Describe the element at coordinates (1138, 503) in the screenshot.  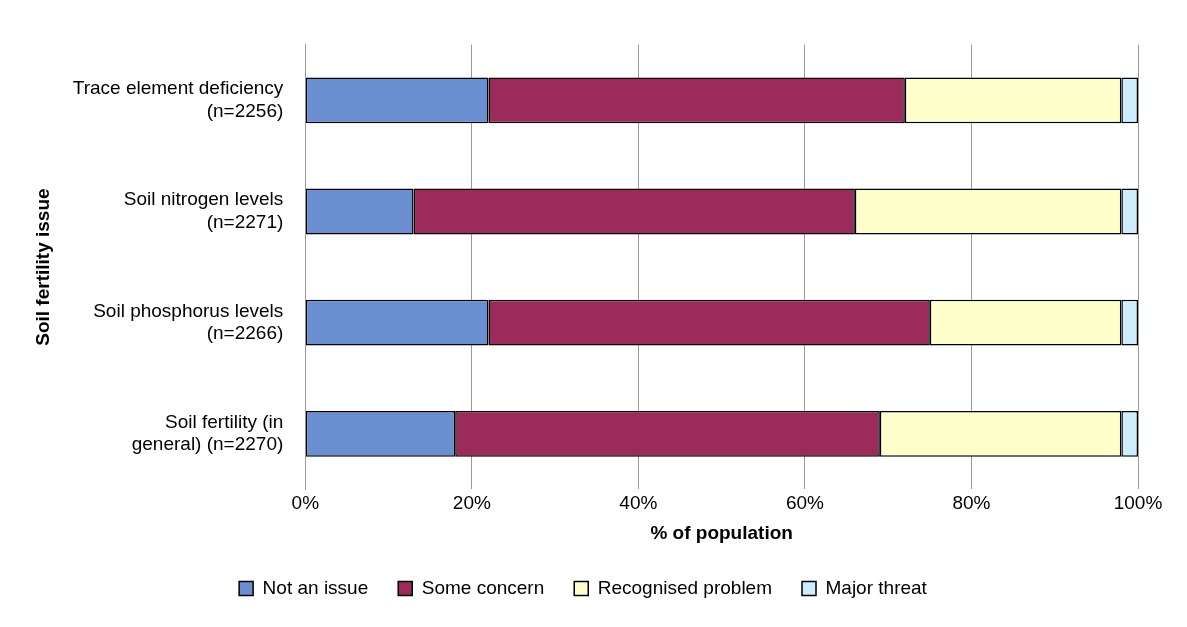
I see `x-tick-label: 100%` at that location.